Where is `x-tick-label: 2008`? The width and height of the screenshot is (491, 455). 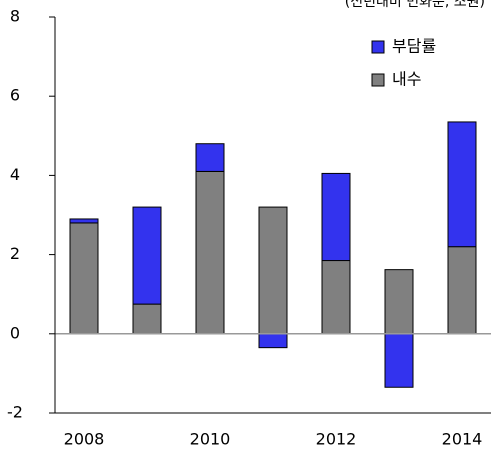 x-tick-label: 2008 is located at coordinates (84, 439).